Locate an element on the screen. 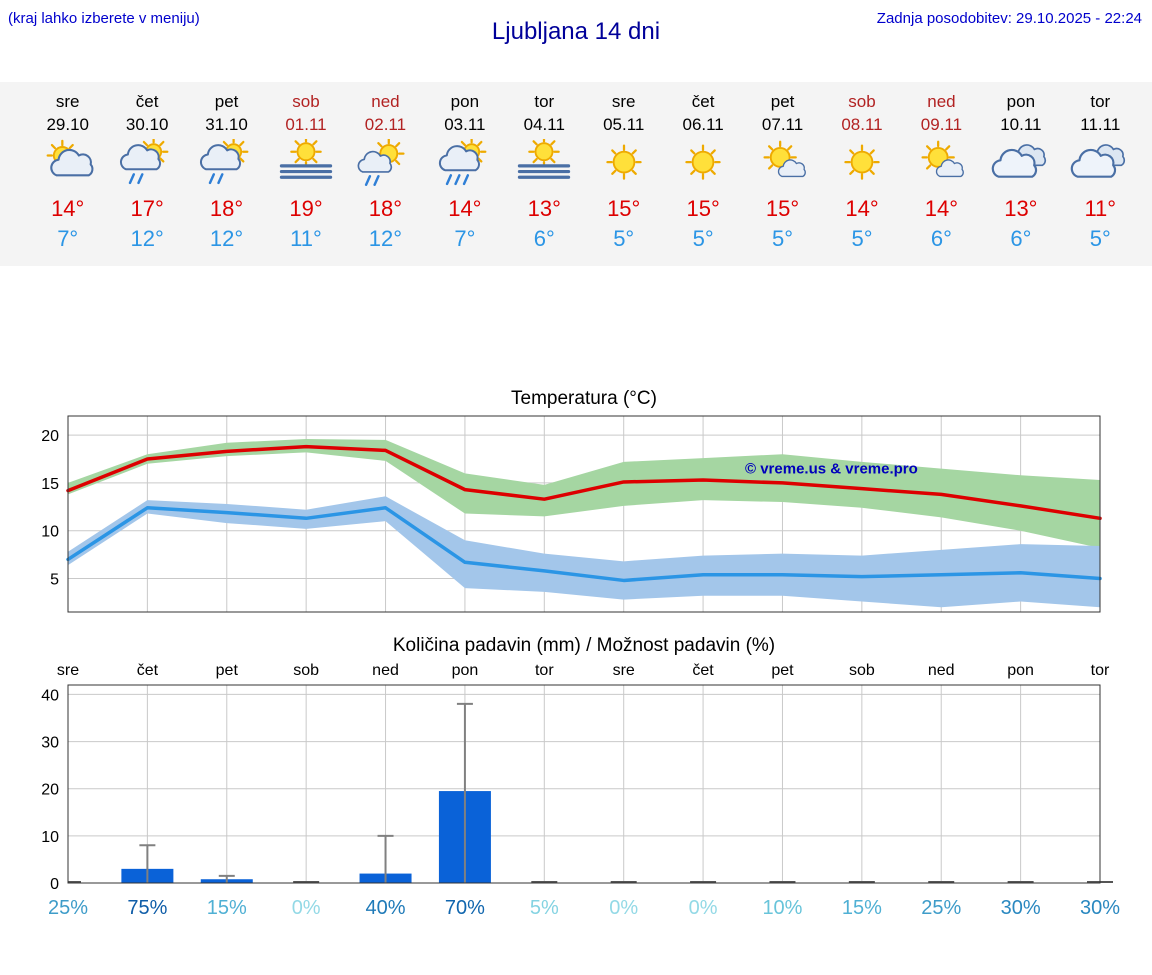 The width and height of the screenshot is (1152, 975). day-date: 01.11 is located at coordinates (306, 124).